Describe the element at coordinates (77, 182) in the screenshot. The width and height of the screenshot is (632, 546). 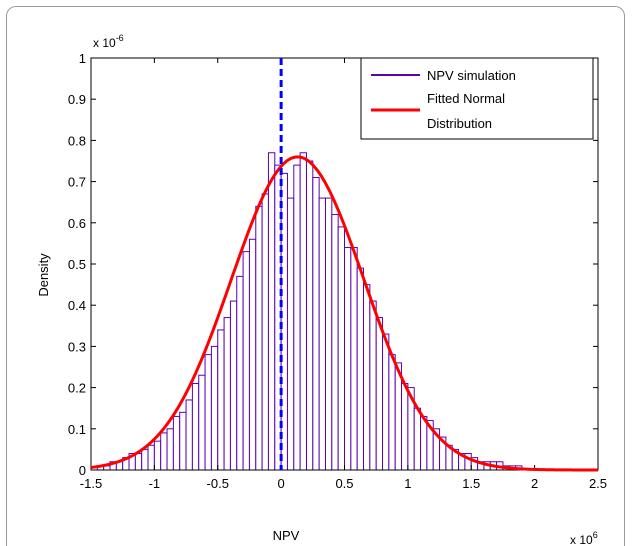
I see `y-tick-label: 0.7` at that location.